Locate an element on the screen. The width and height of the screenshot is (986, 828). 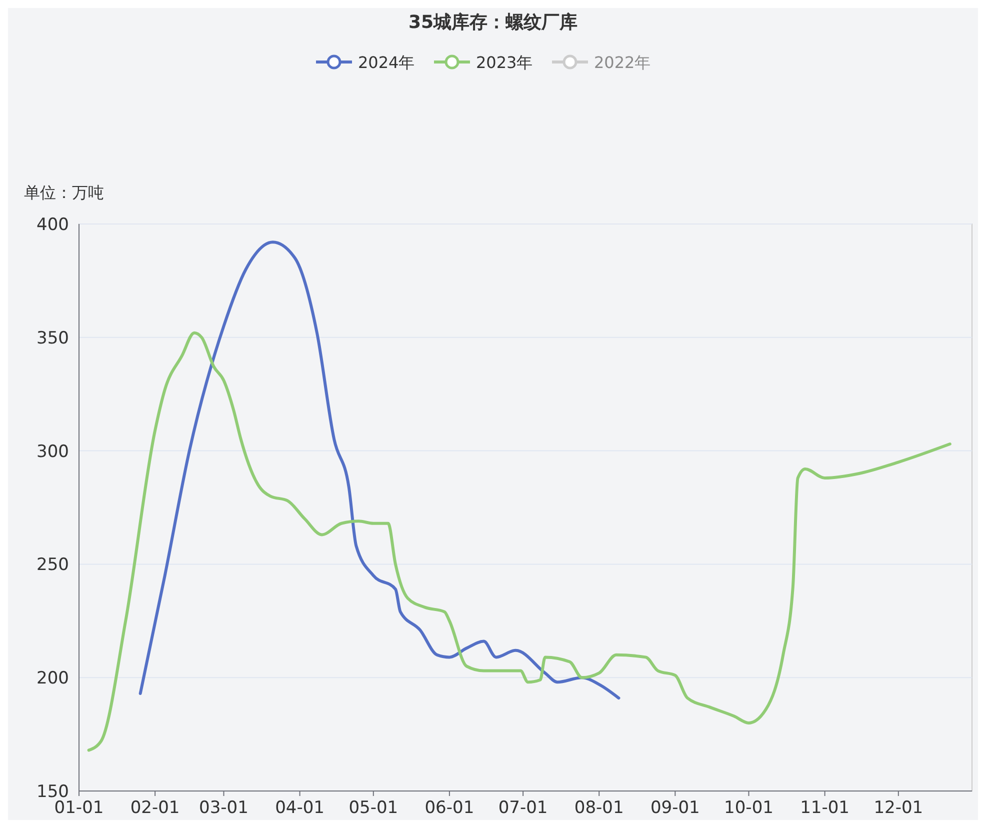
y-axis-title: 单位：万吨 is located at coordinates (64, 192).